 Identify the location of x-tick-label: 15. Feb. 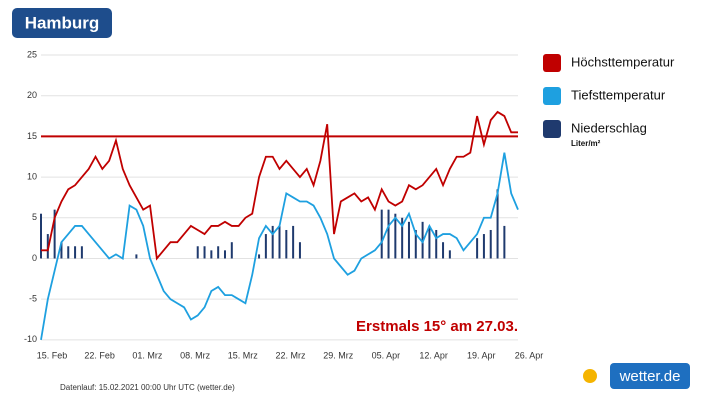
(52, 355).